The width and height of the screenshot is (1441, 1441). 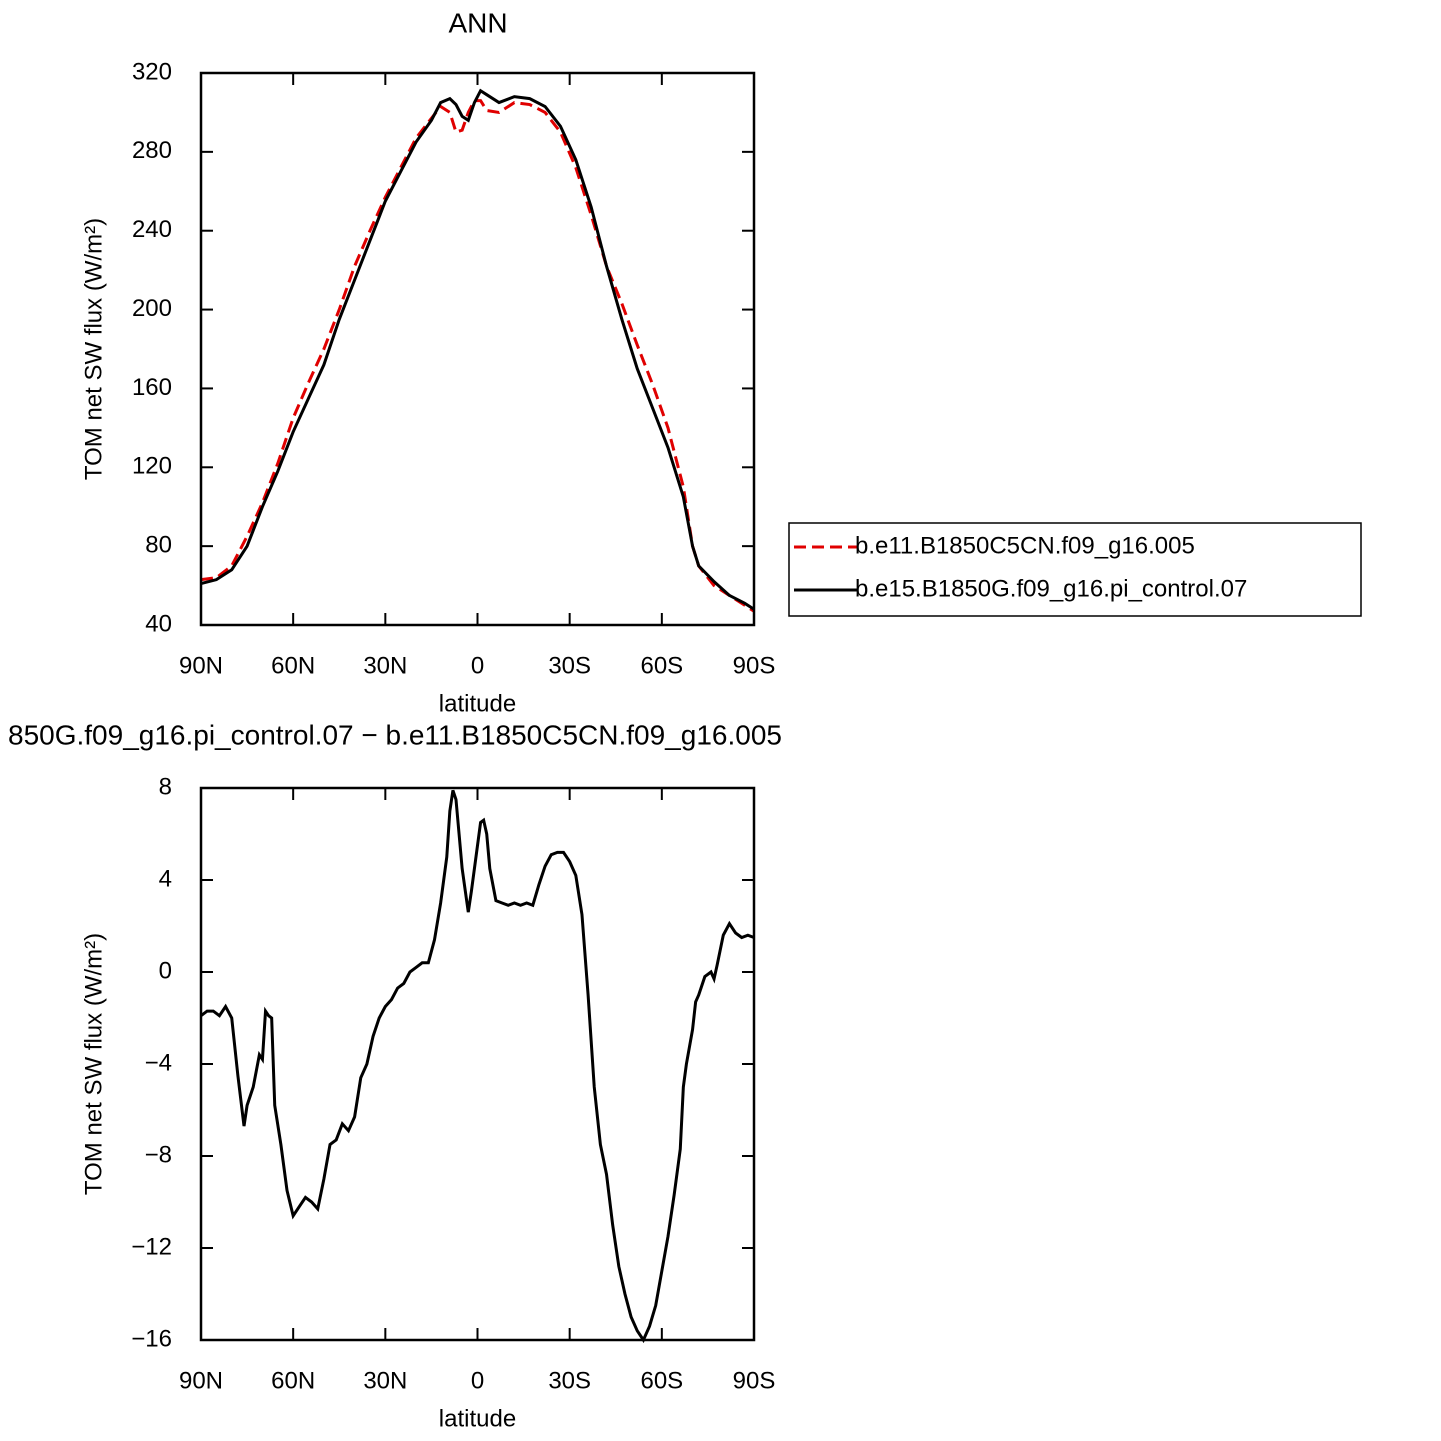 I want to click on legend-label: b.e11.B1850C5CN.f09_g16.005, so click(x=1025, y=545).